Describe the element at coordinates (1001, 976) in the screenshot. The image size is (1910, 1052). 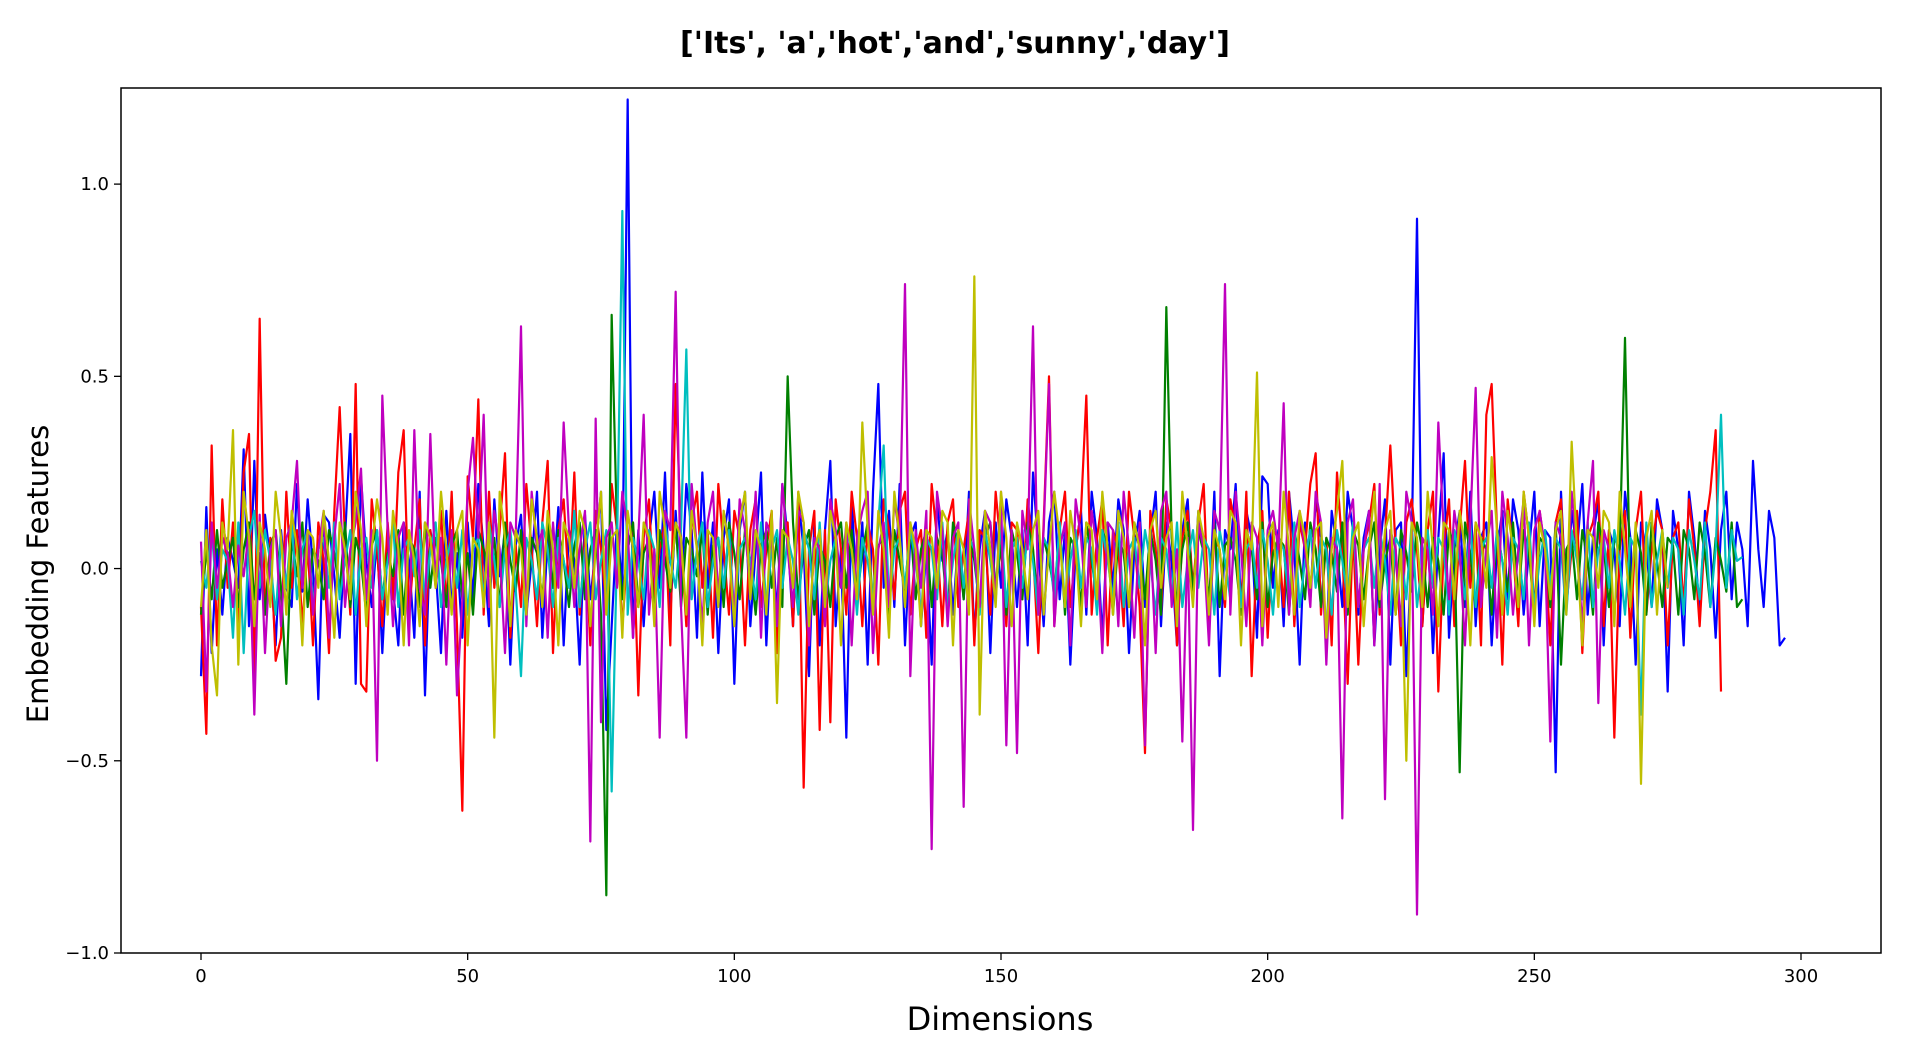
I see `x-tick-label: 150` at that location.